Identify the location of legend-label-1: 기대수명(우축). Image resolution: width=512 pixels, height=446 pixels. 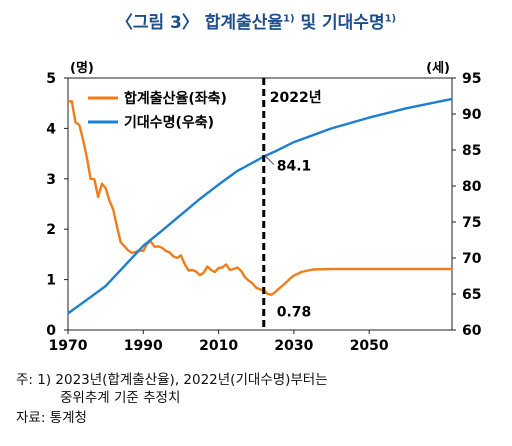
(169, 122).